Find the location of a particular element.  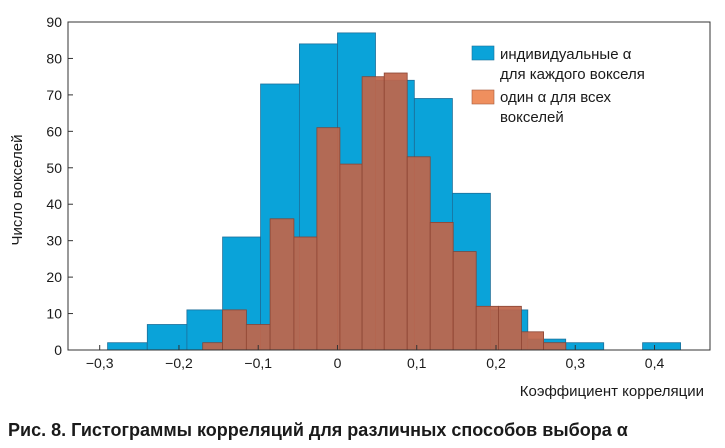

y-tick-label: 30 is located at coordinates (54, 241).